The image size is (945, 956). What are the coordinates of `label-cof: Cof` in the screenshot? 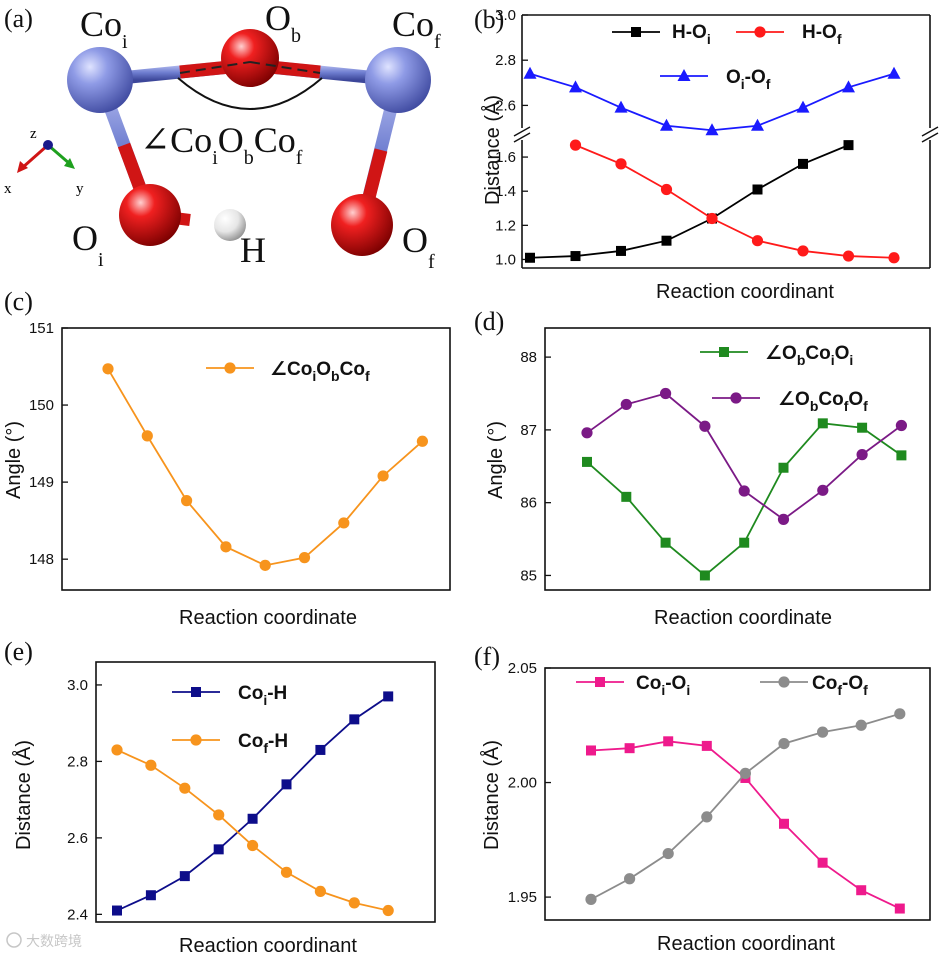 It's located at (416, 28).